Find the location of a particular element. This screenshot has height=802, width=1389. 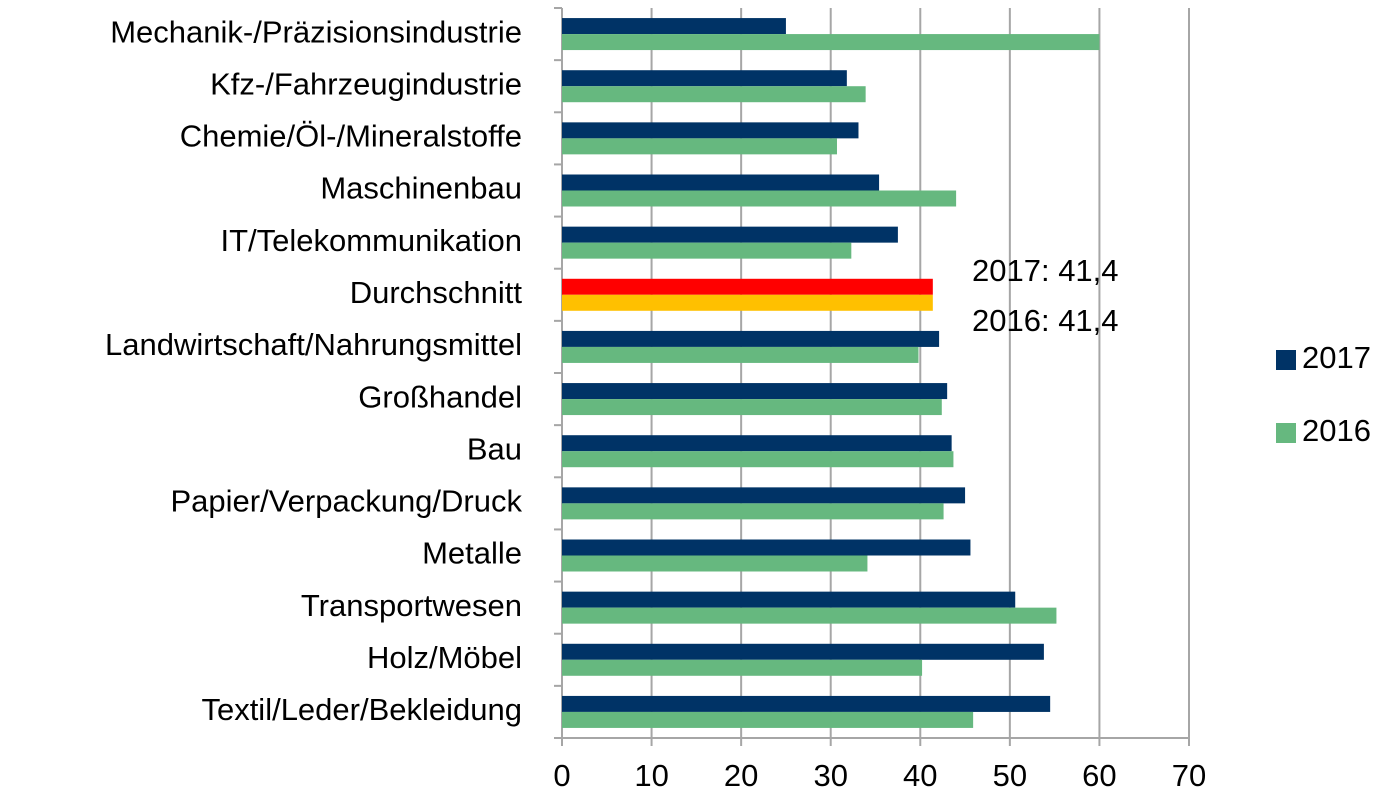

y-tick-label: Mechanik-/Präzisionsindustrie is located at coordinates (316, 31).